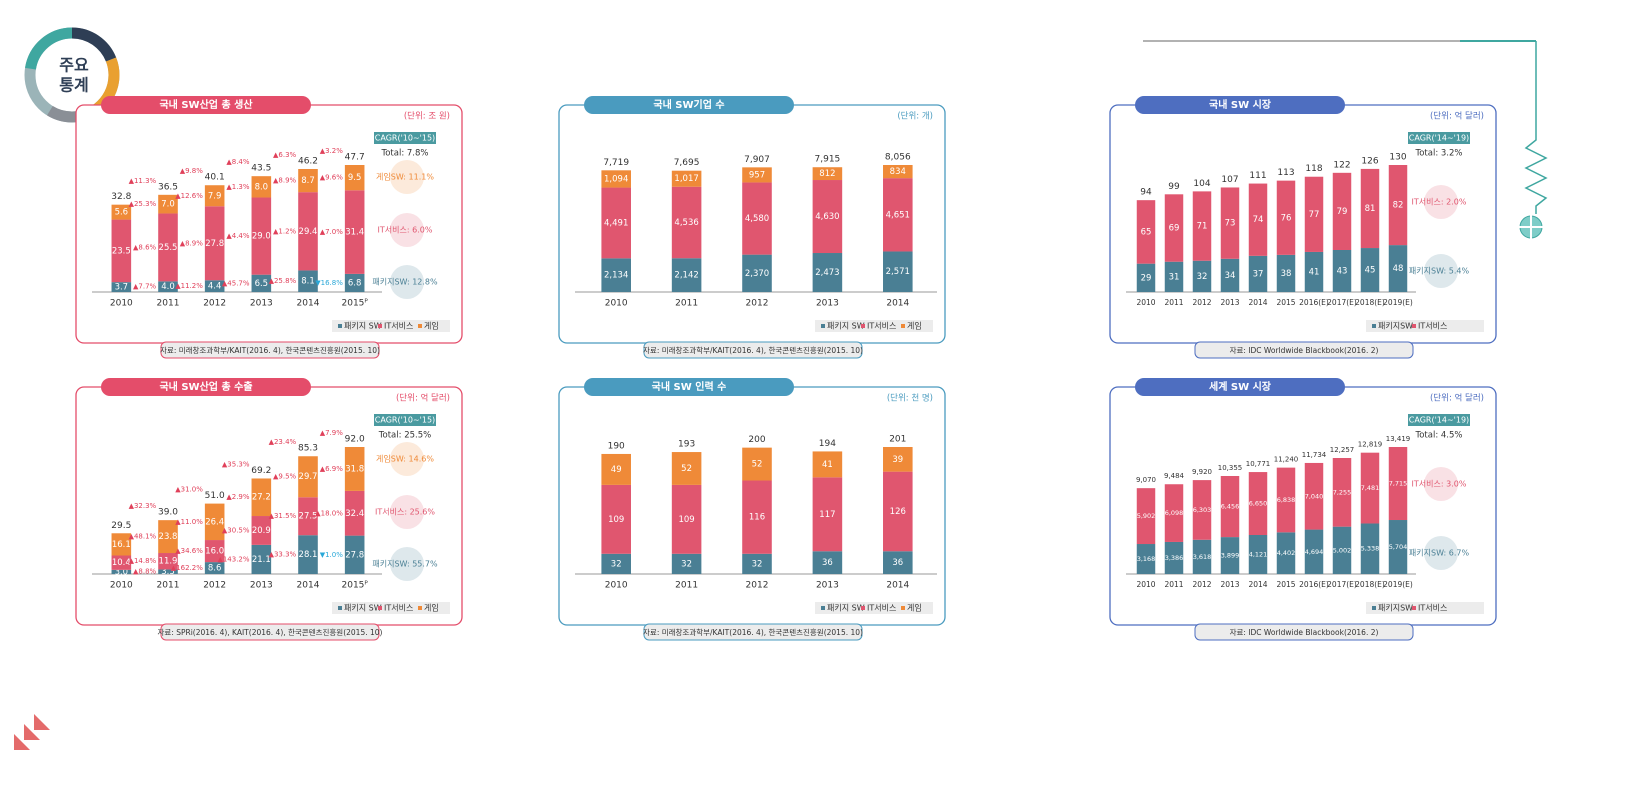 The height and width of the screenshot is (800, 1640). I want to click on value-label: 6.8, so click(355, 283).